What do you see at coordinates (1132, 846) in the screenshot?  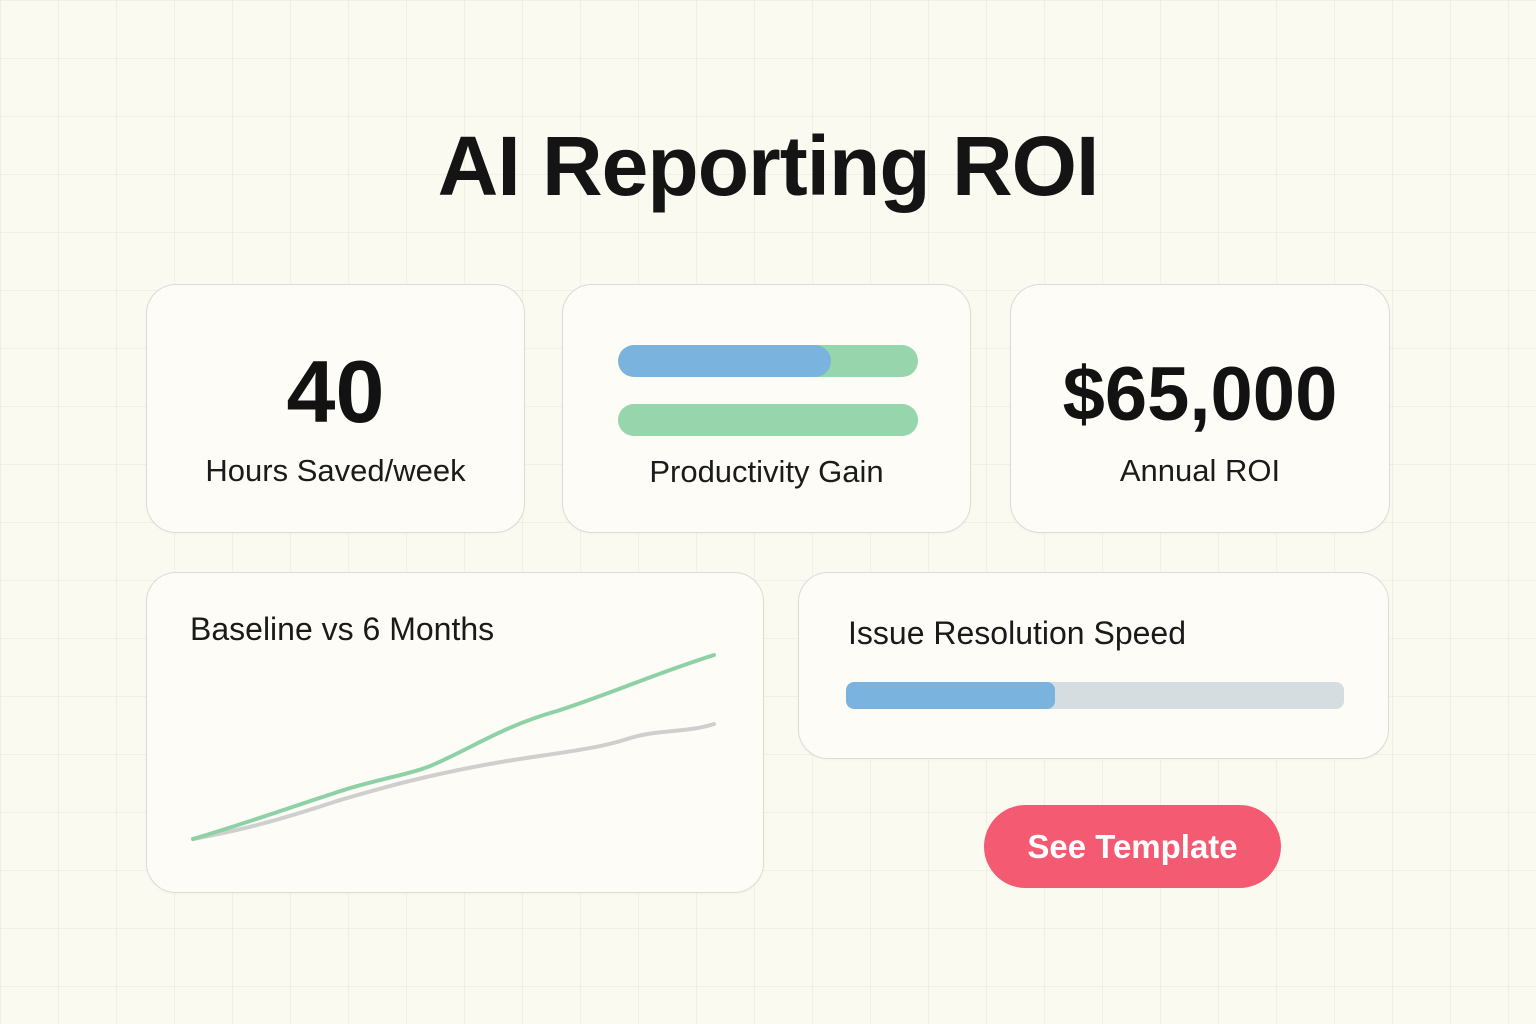 I see `see-template-button: See Template` at bounding box center [1132, 846].